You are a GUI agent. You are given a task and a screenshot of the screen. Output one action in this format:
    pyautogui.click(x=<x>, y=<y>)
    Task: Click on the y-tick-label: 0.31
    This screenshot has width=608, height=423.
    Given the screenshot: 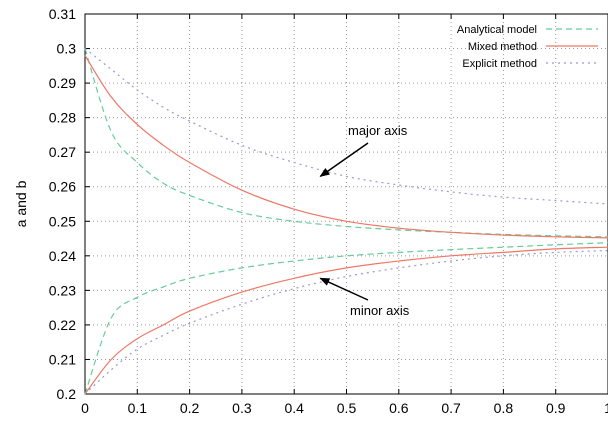 What is the action you would take?
    pyautogui.click(x=62, y=14)
    